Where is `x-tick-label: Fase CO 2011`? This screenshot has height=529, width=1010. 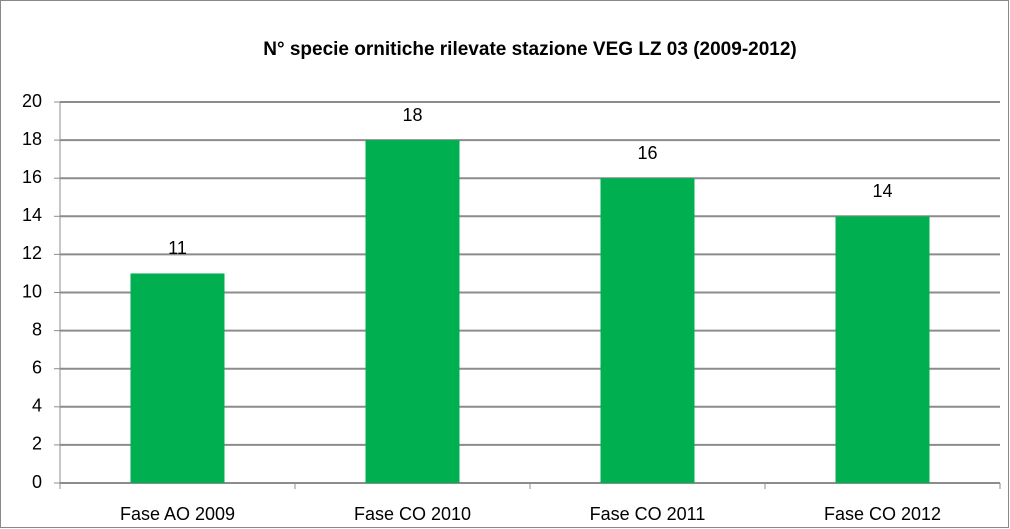 x-tick-label: Fase CO 2011 is located at coordinates (648, 514).